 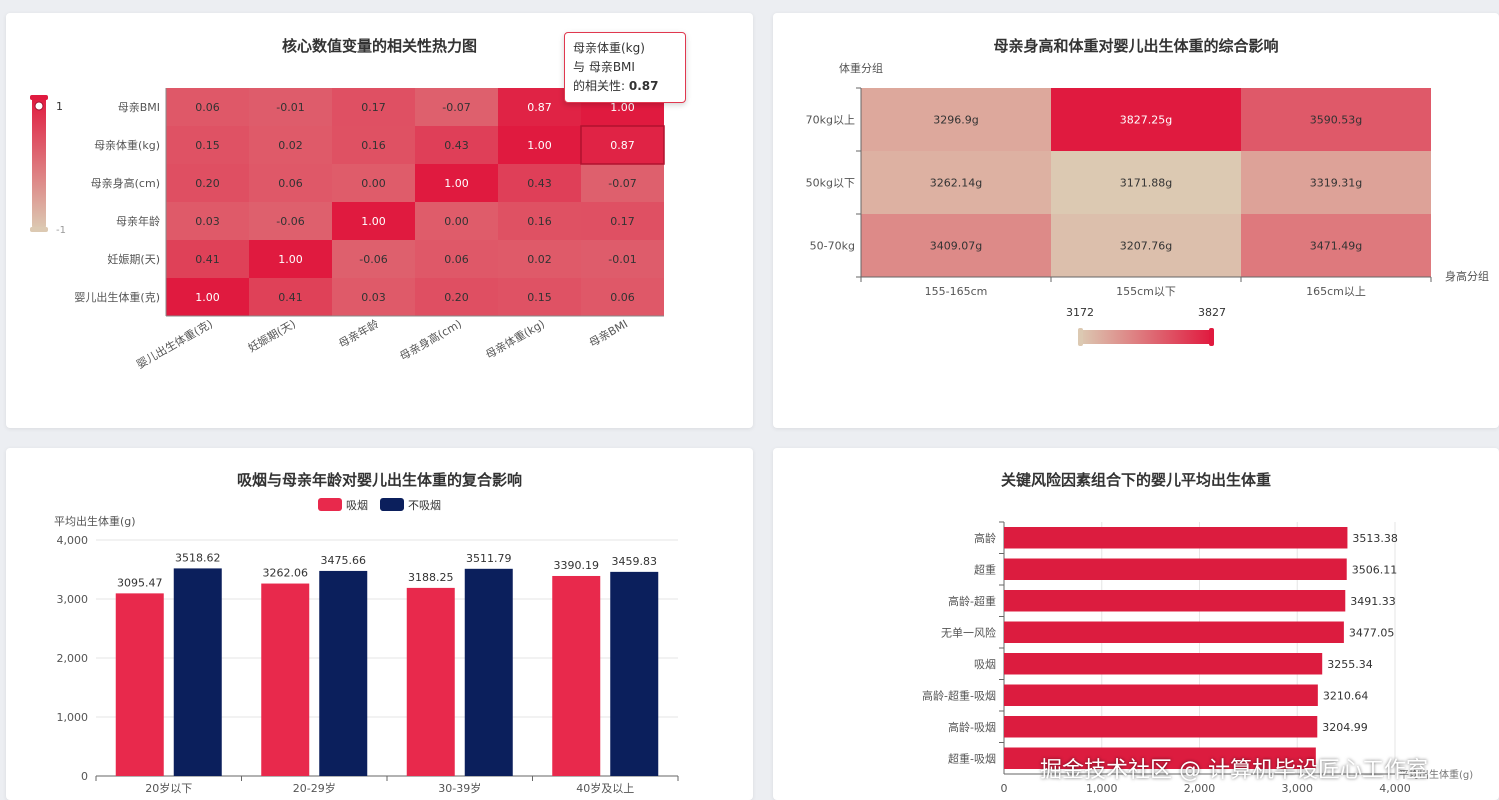 What do you see at coordinates (622, 221) in the screenshot?
I see `heatmap-cell-label: 0.17` at bounding box center [622, 221].